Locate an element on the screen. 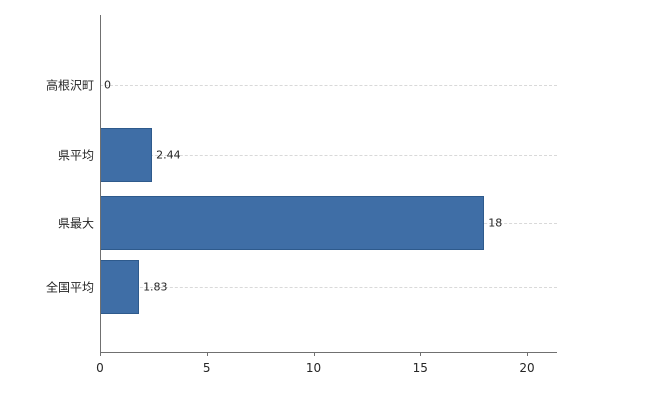 The image size is (650, 400). category-label: 全国平均 is located at coordinates (69, 287).